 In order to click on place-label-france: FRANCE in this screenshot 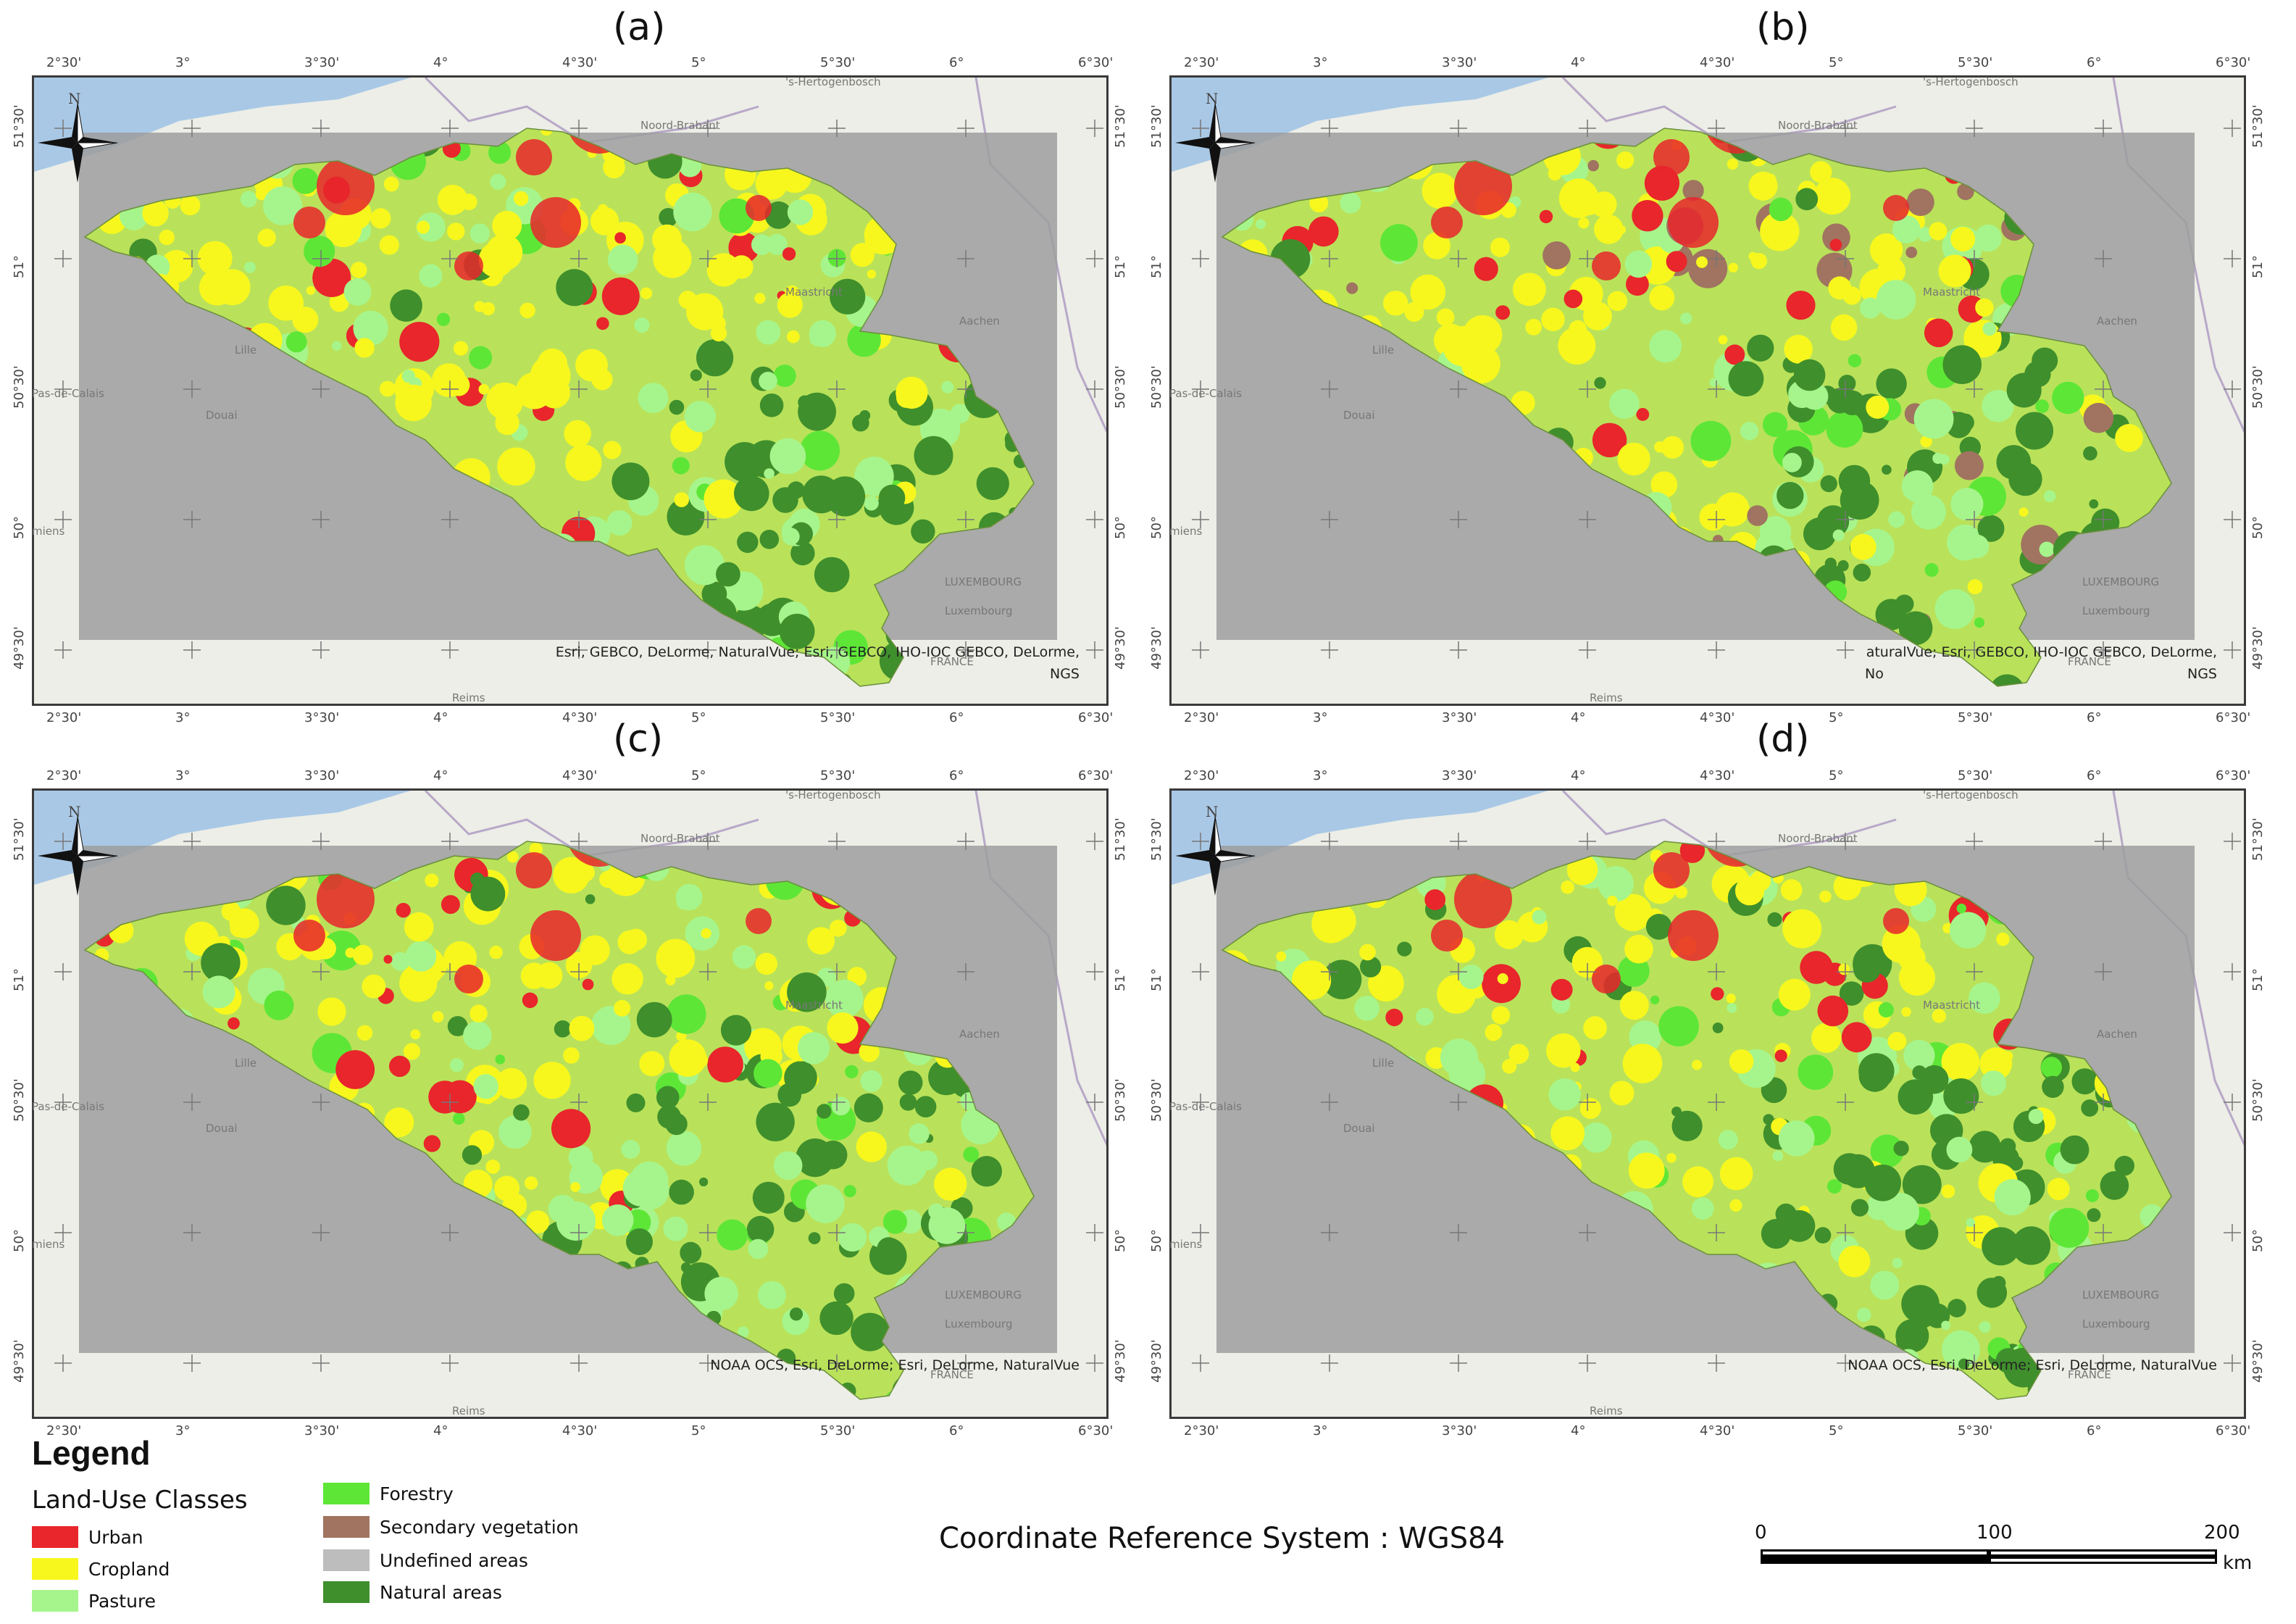, I will do `click(2089, 661)`.